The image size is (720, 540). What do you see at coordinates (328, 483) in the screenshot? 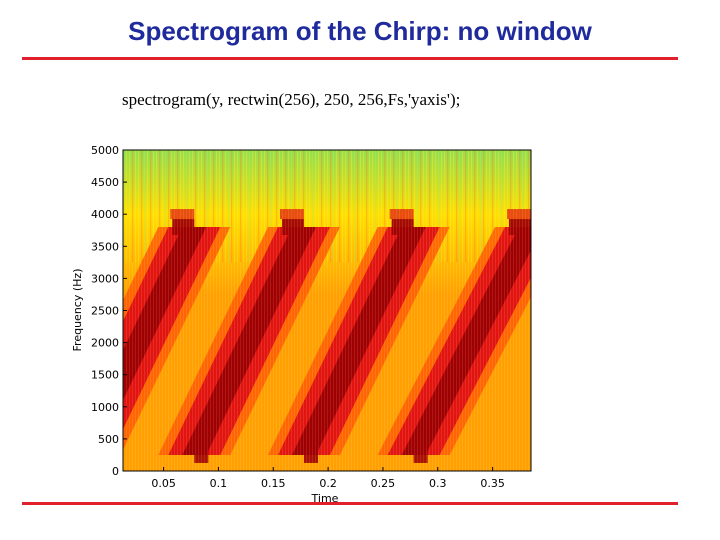
I see `x-tick-label: 0.2` at bounding box center [328, 483].